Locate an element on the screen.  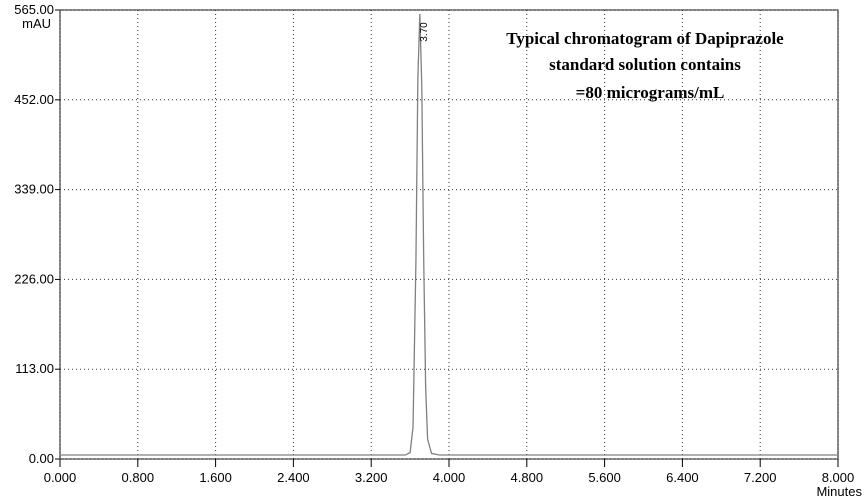
y-tick-label: 565.00 is located at coordinates (34, 9).